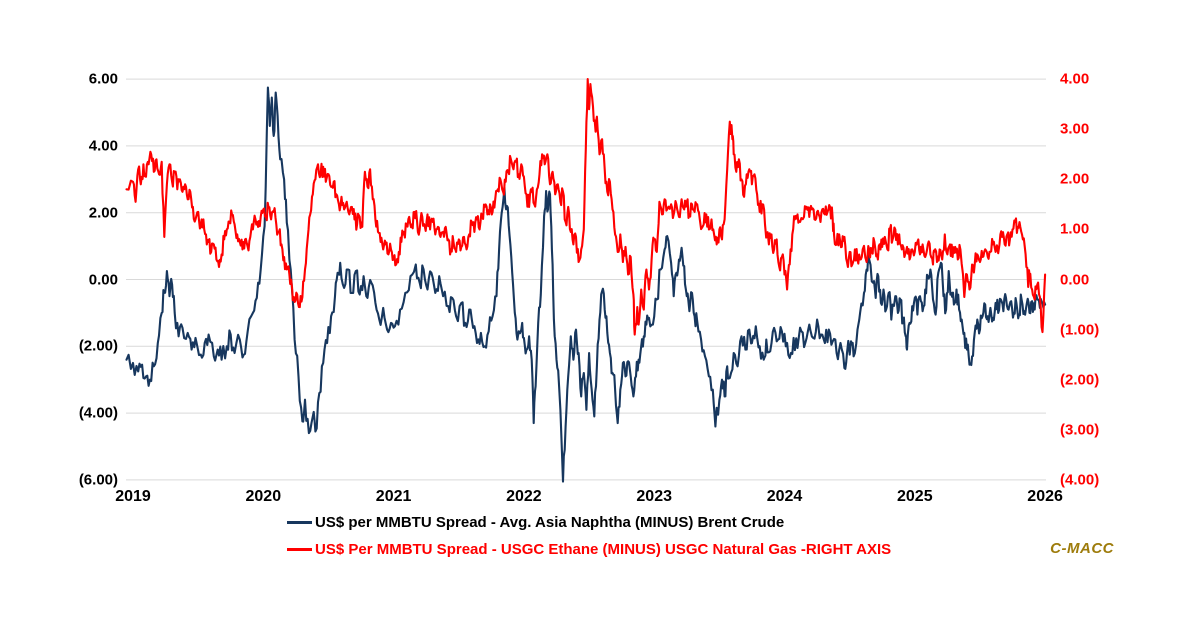 Image resolution: width=1200 pixels, height=627 pixels. What do you see at coordinates (103, 146) in the screenshot?
I see `left-axis-tick-label: 4.00` at bounding box center [103, 146].